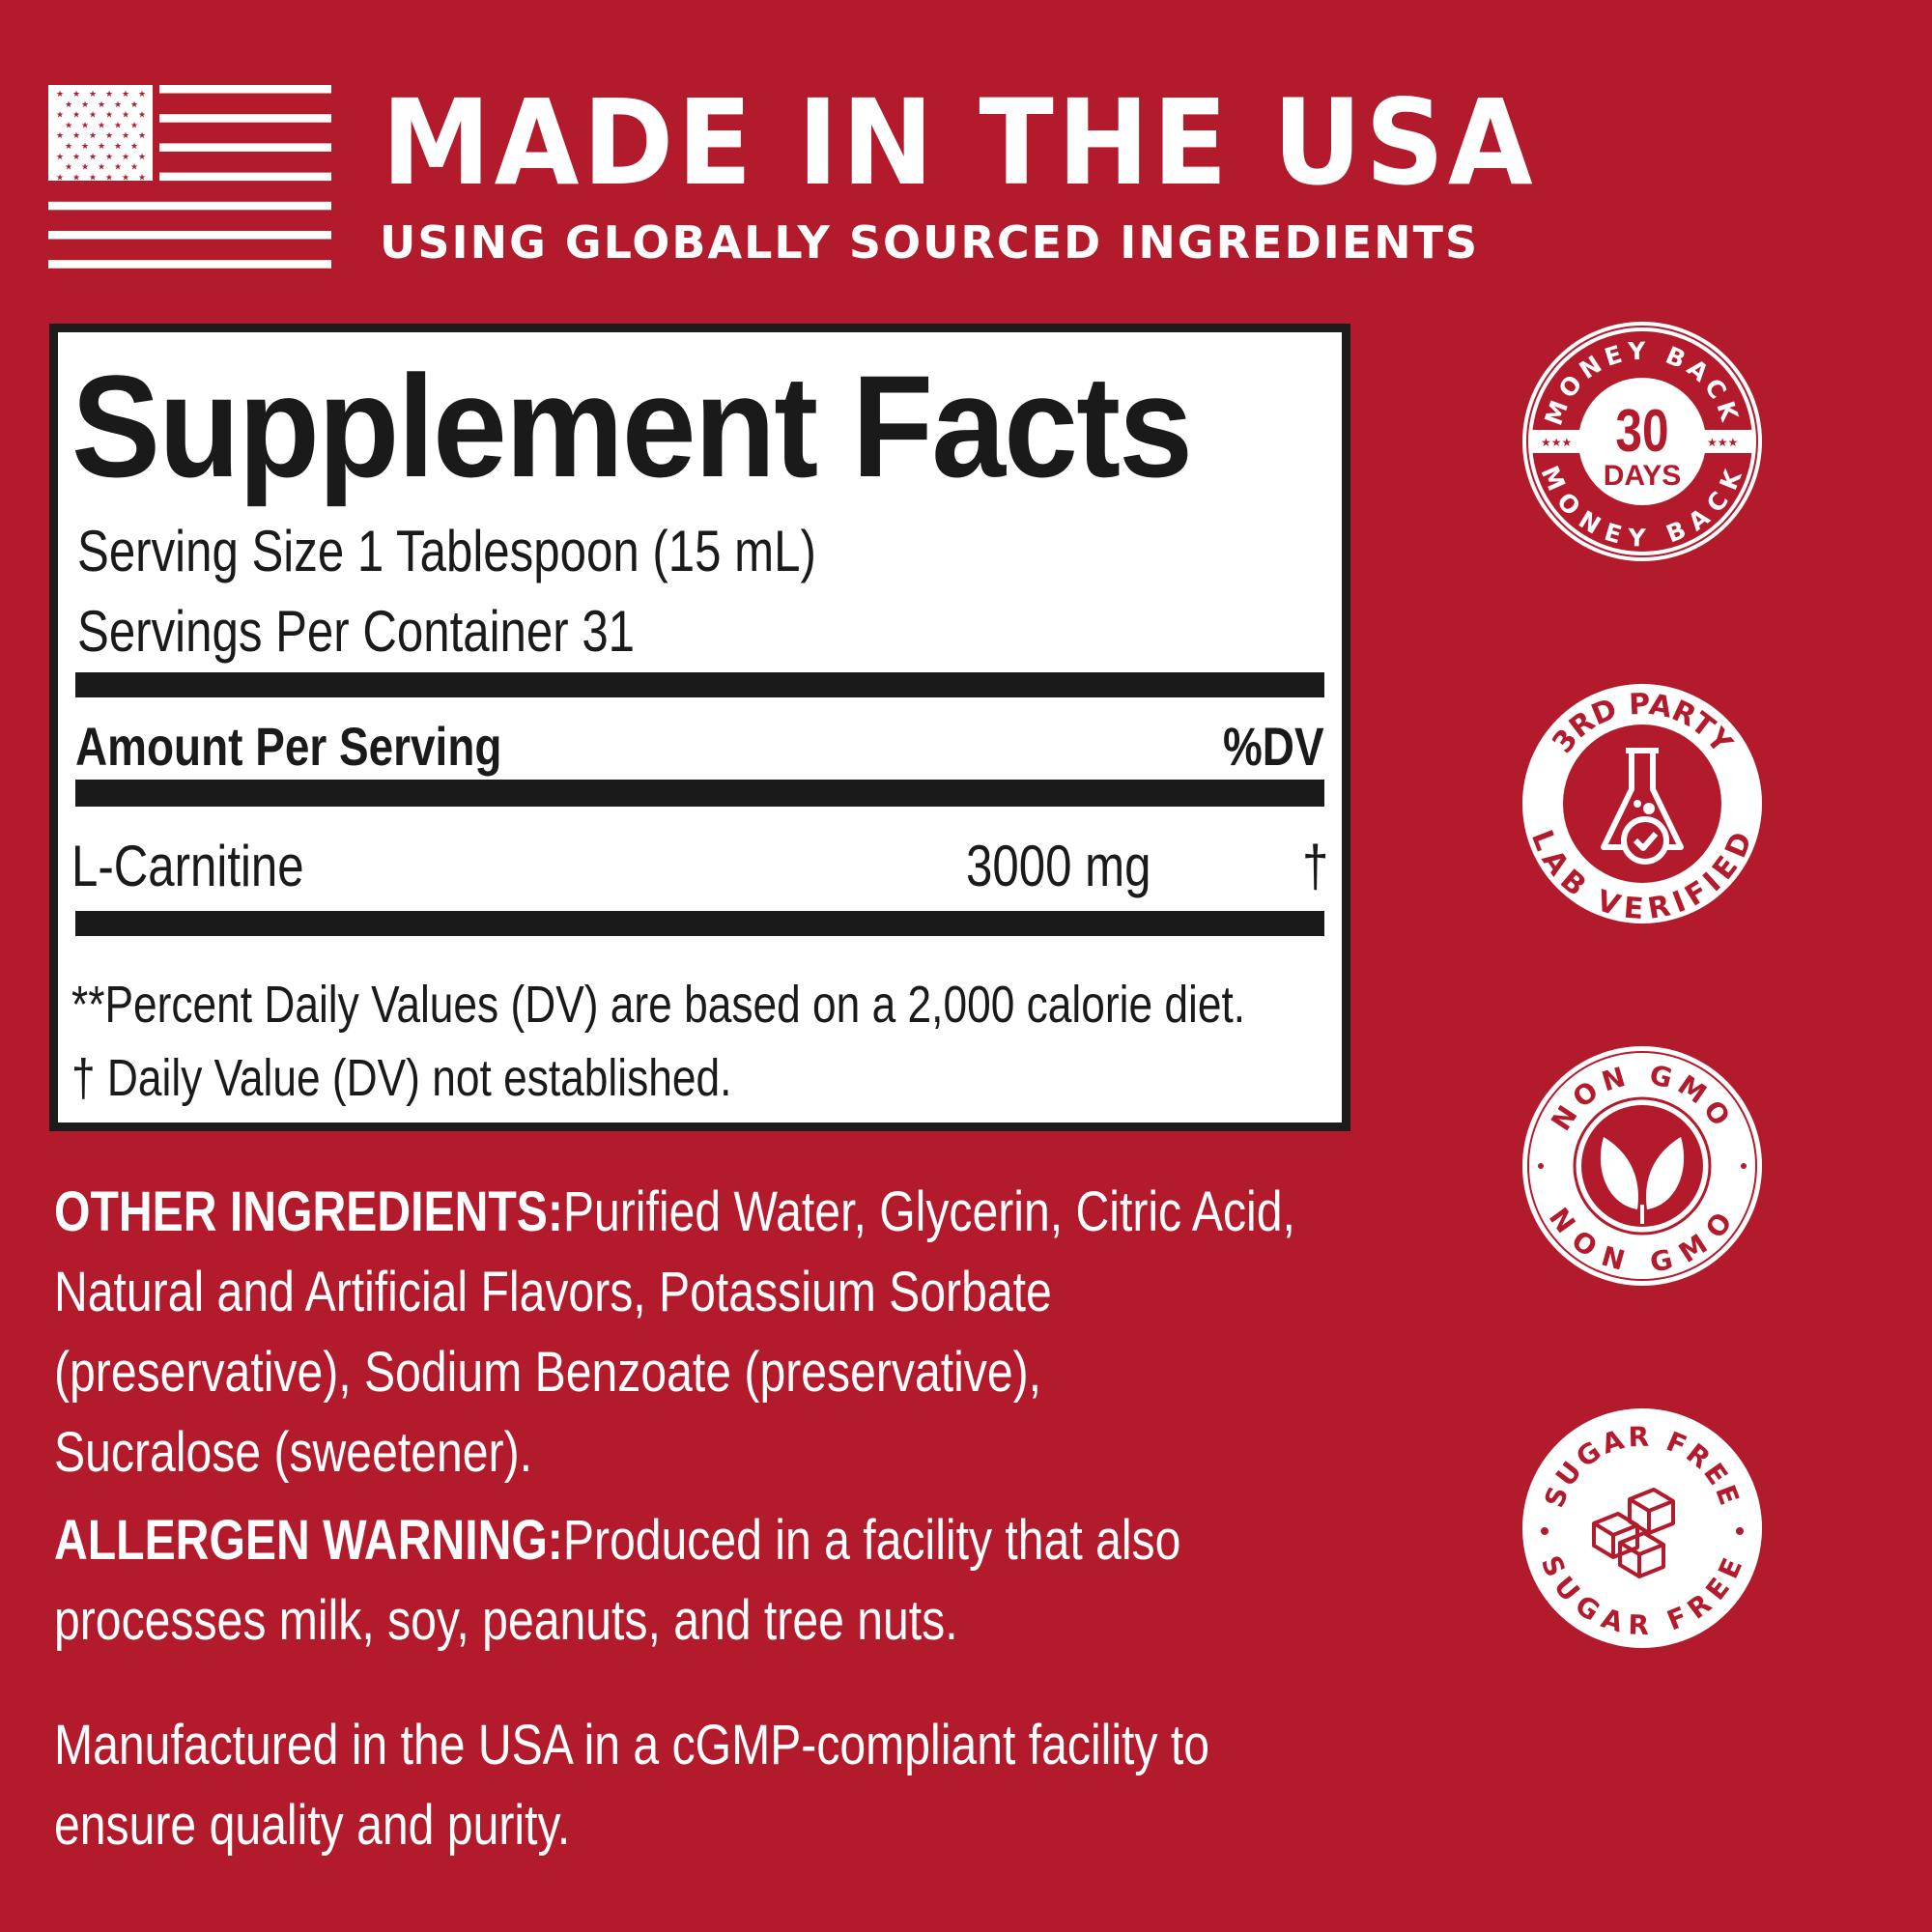 The height and width of the screenshot is (1932, 1932). Describe the element at coordinates (308, 1540) in the screenshot. I see `allergen-label: ALLERGEN WARNING:` at that location.